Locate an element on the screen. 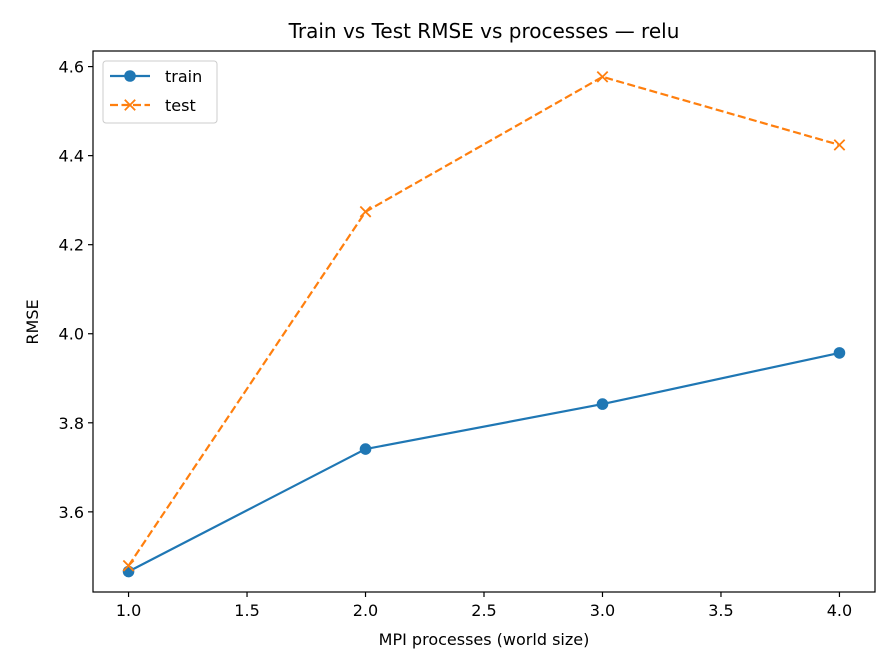 This screenshot has height=672, width=896. y-axis-title: RMSE is located at coordinates (32, 321).